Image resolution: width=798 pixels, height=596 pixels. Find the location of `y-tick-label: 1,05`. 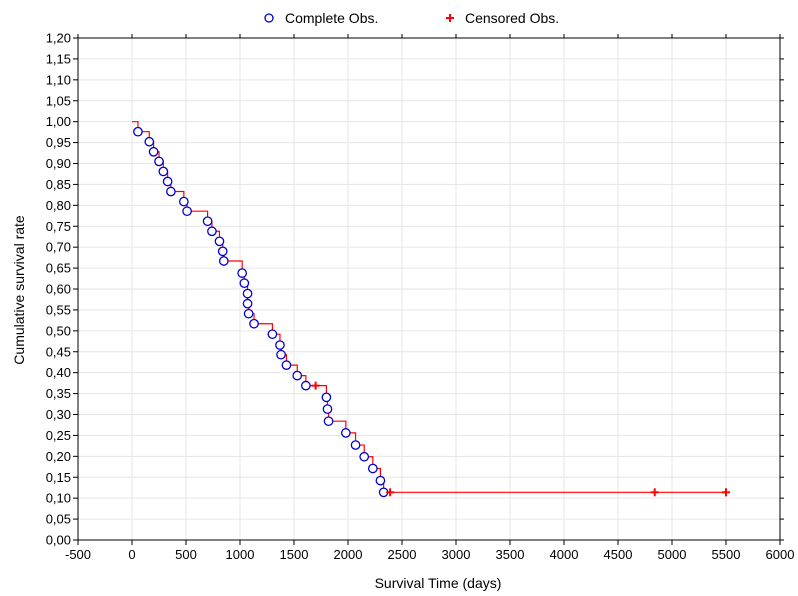

y-tick-label: 1,05 is located at coordinates (58, 100).